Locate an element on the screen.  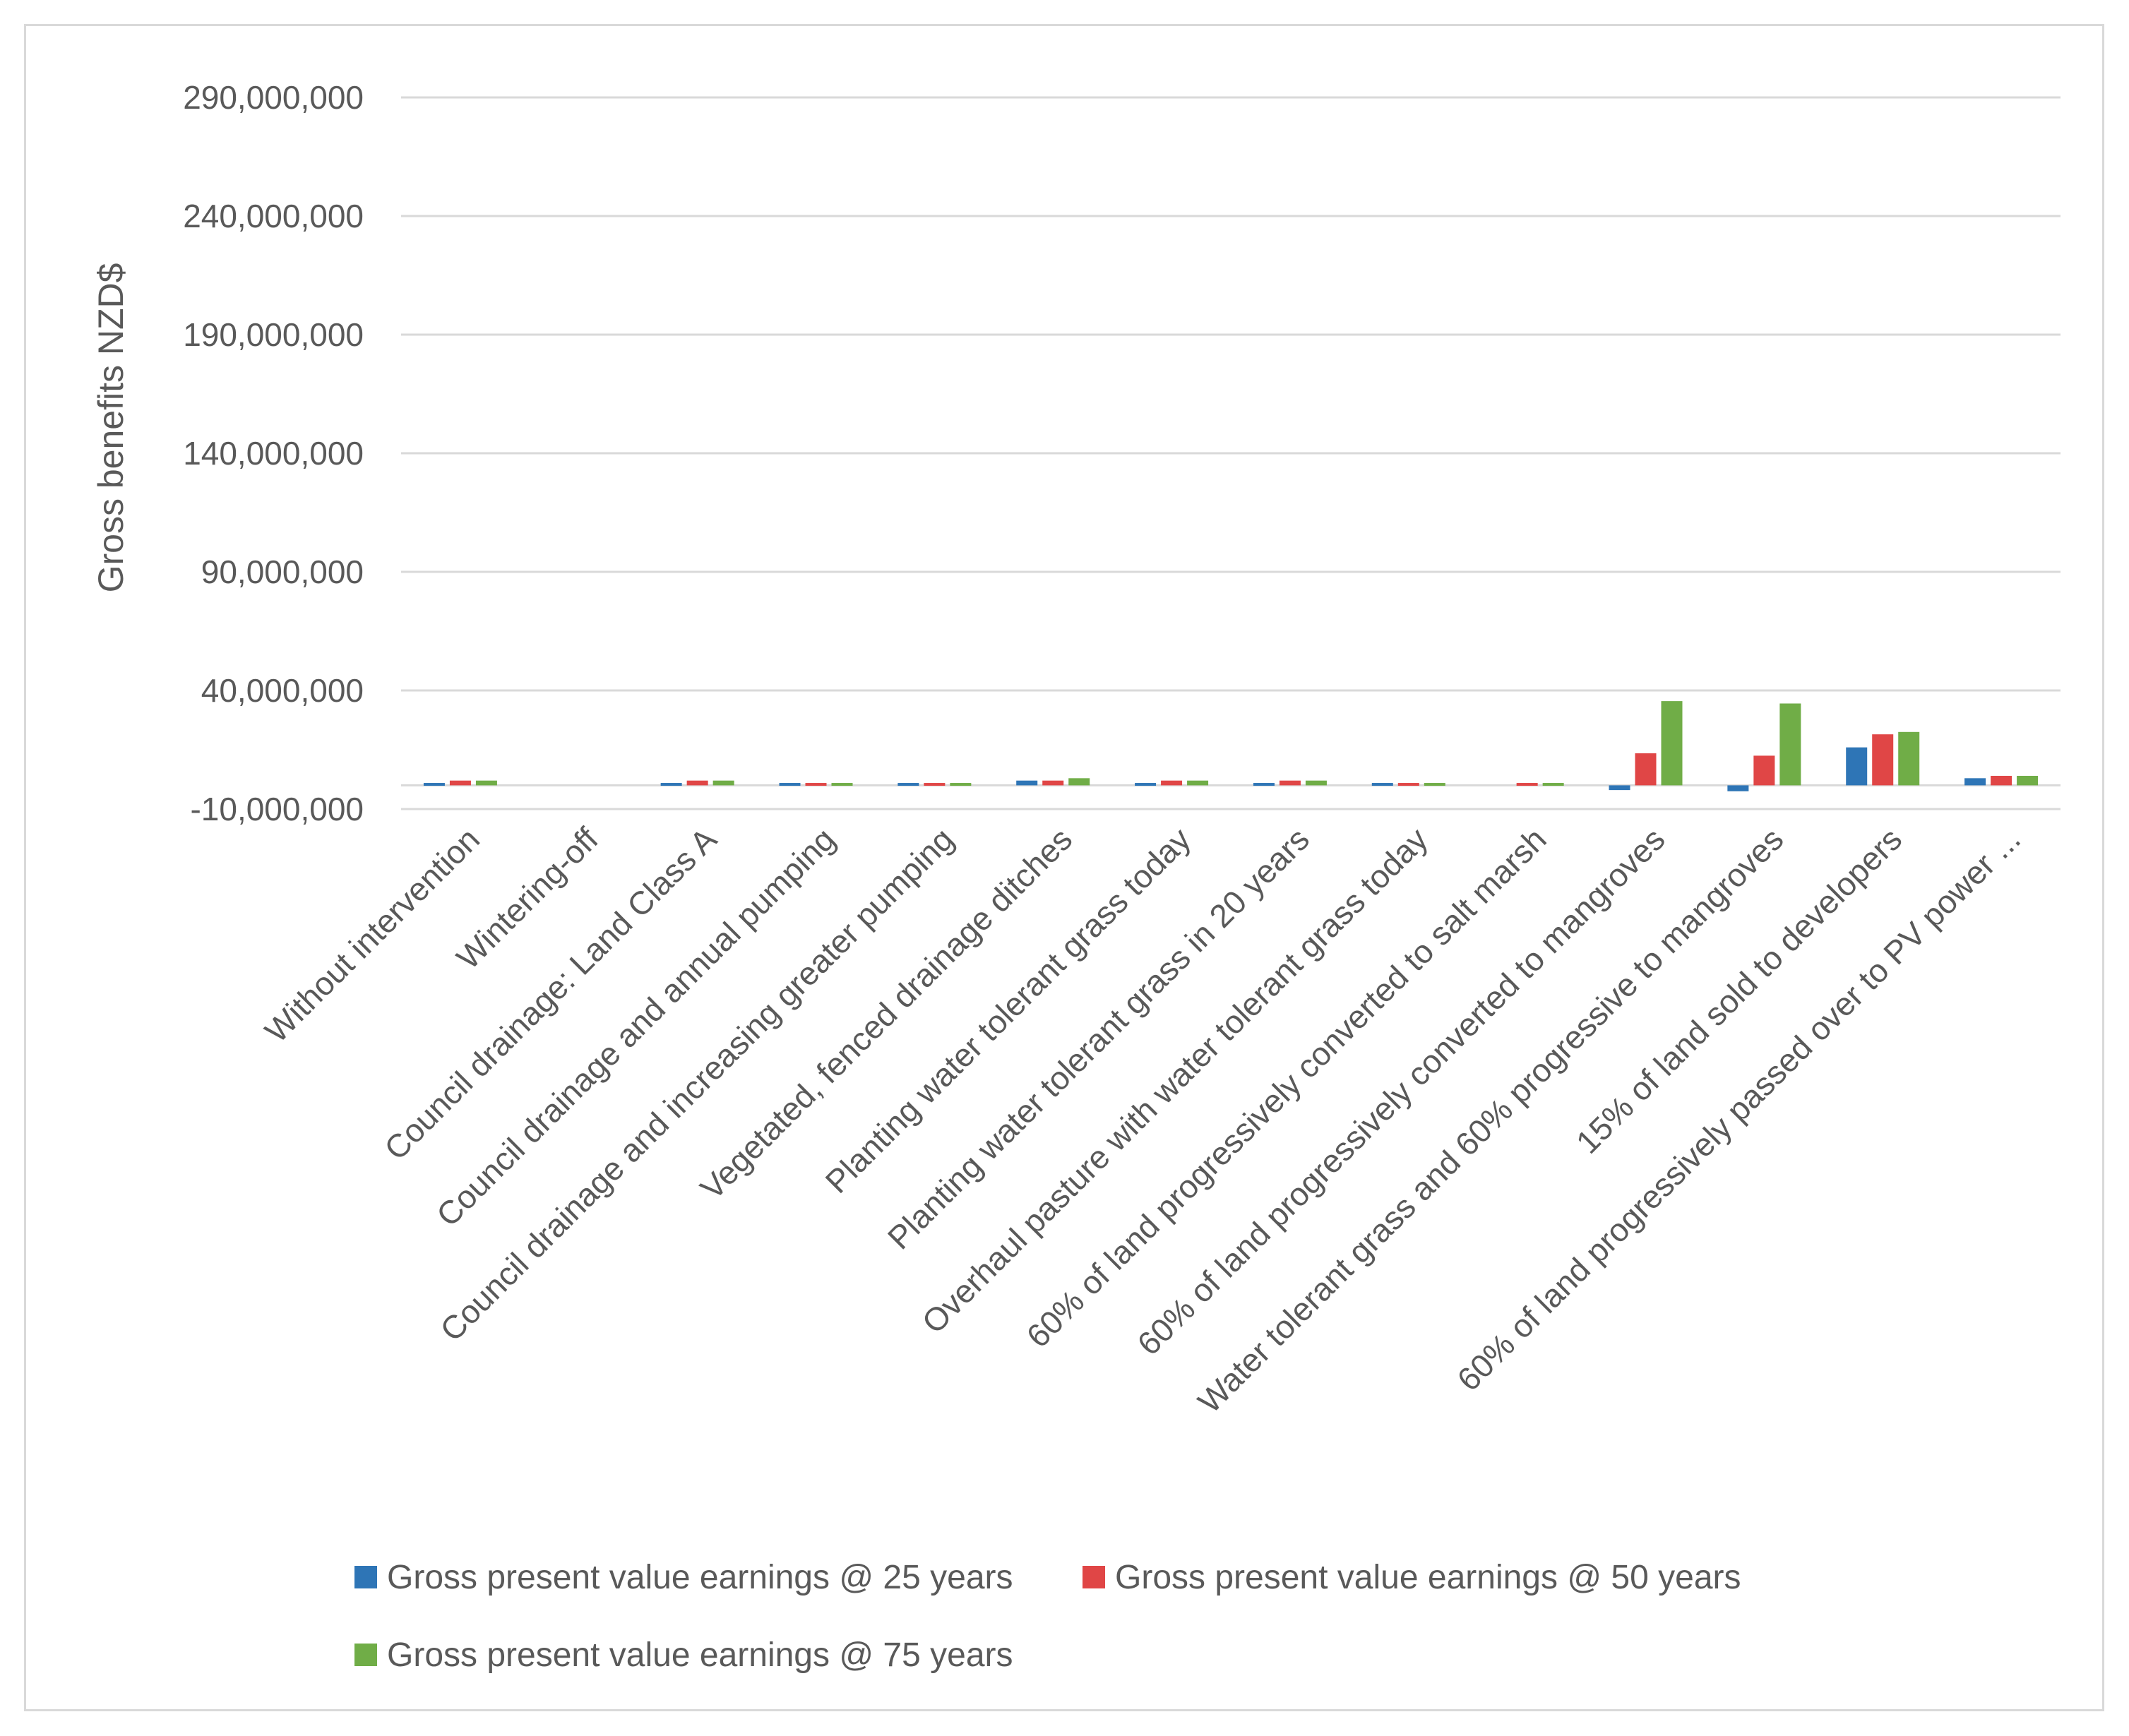
bar-series is located at coordinates (1231, 746).